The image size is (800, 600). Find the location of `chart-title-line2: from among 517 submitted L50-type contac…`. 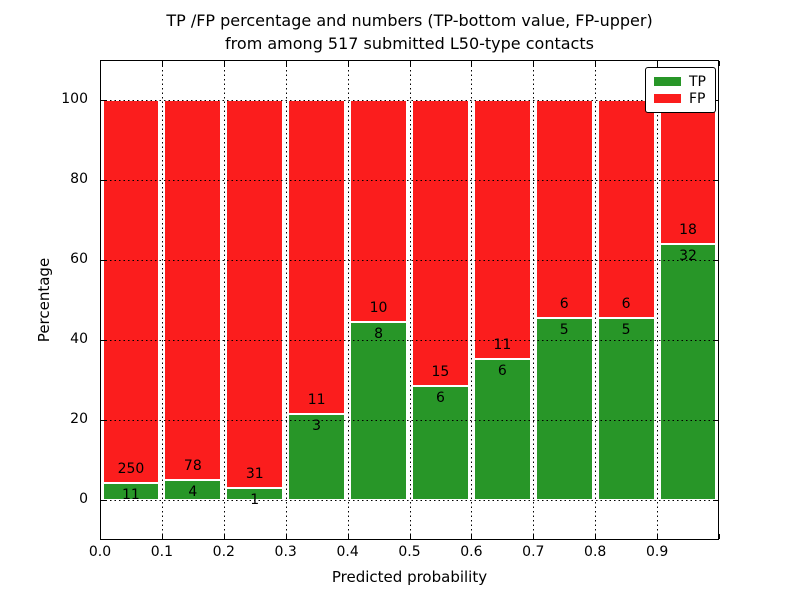

chart-title-line2: from among 517 submitted L50-type contac… is located at coordinates (409, 43).